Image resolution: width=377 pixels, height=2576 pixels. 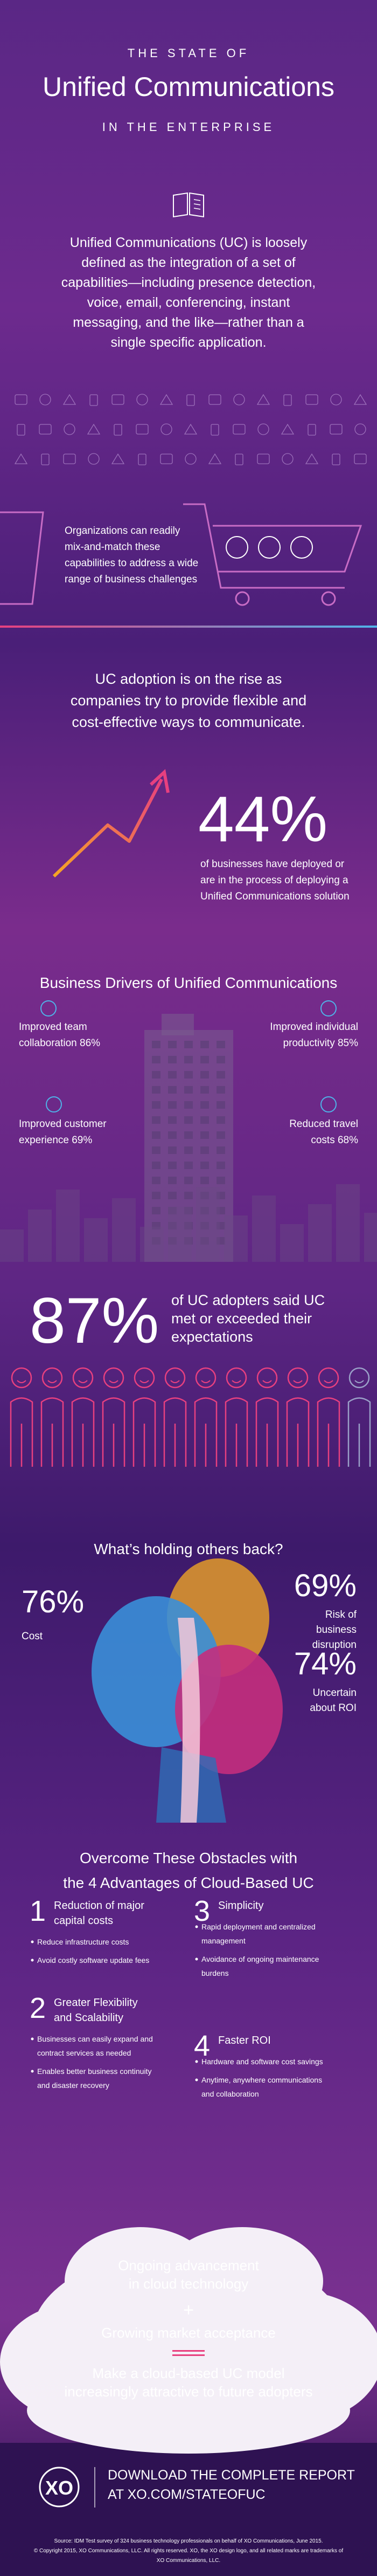 What do you see at coordinates (189, 242) in the screenshot?
I see `intro-text: Unified Communications (UC) is loosely` at bounding box center [189, 242].